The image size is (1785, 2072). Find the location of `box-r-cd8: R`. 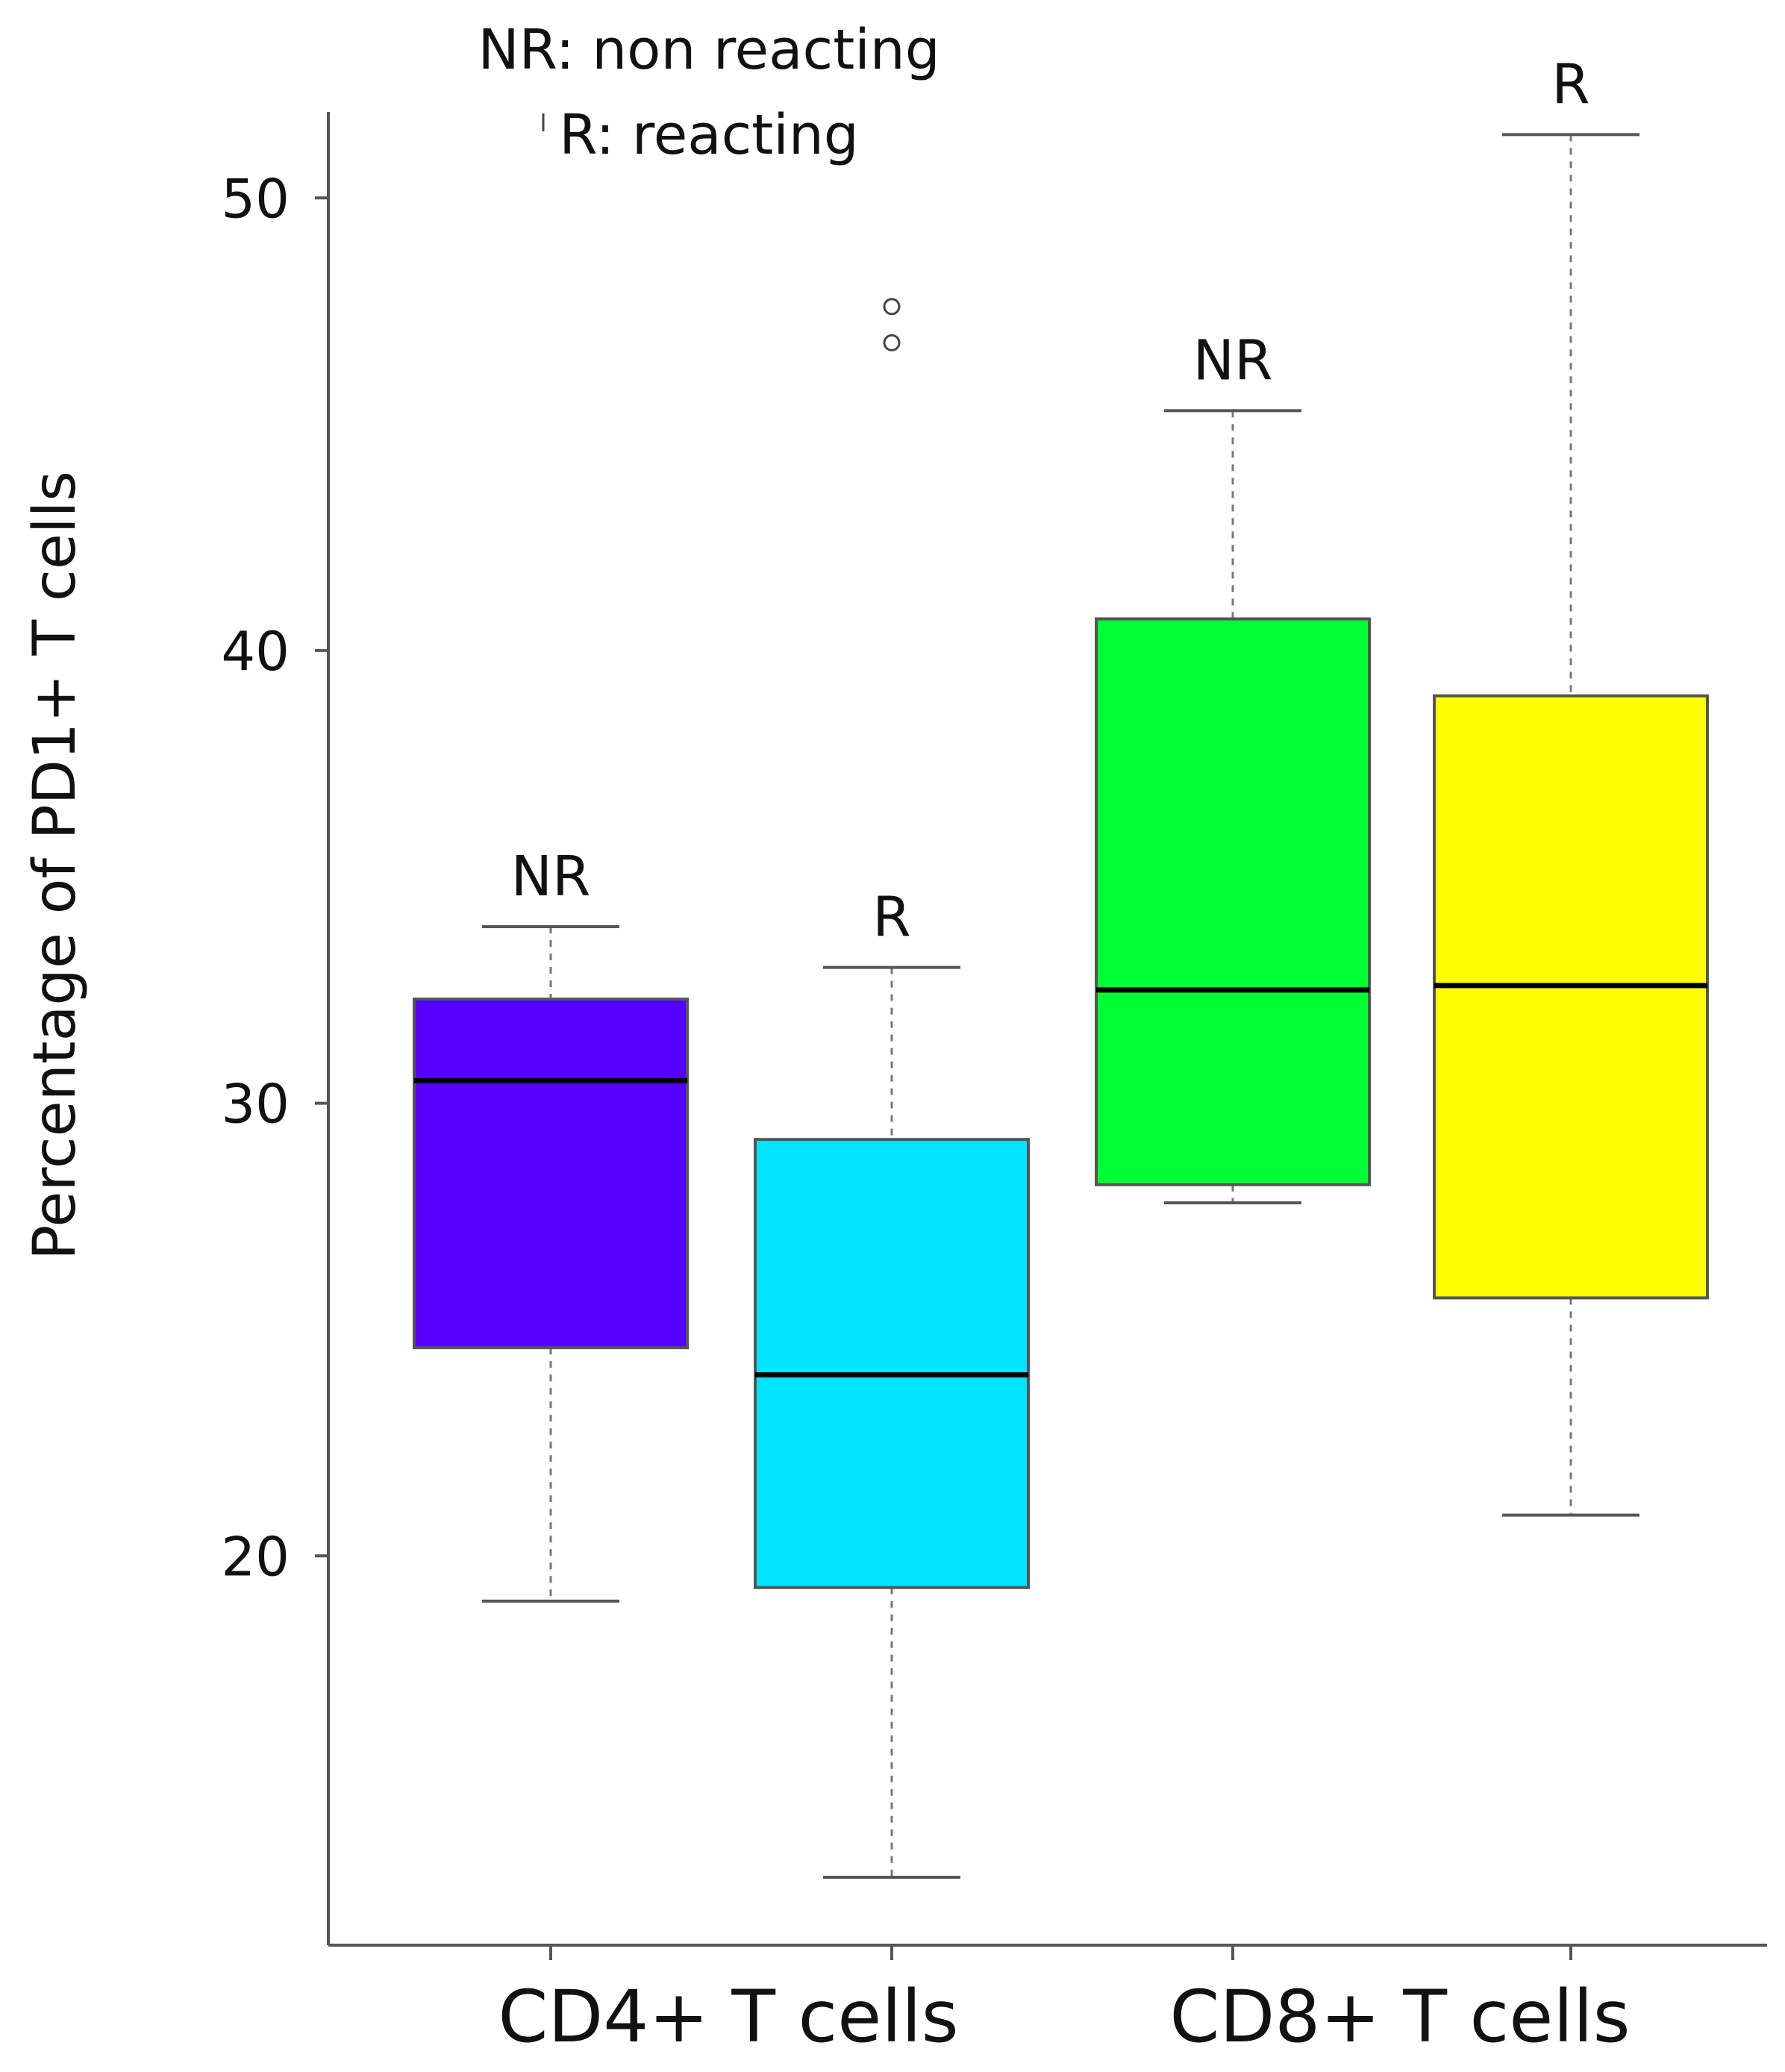

box-r-cd8: R is located at coordinates (1571, 785).